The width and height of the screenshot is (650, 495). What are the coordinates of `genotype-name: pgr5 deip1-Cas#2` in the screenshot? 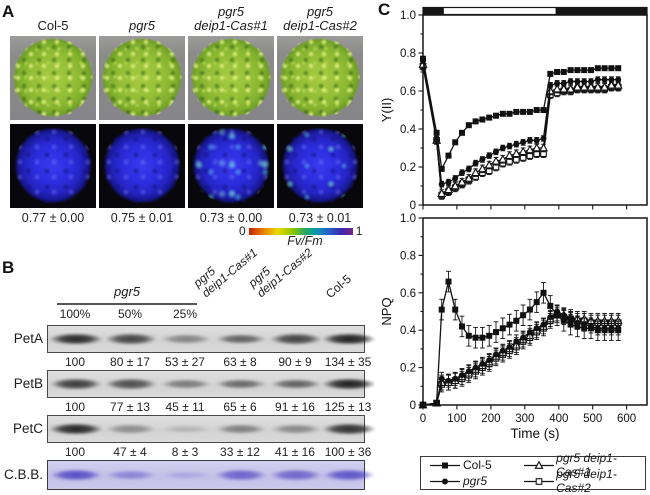 It's located at (320, 17).